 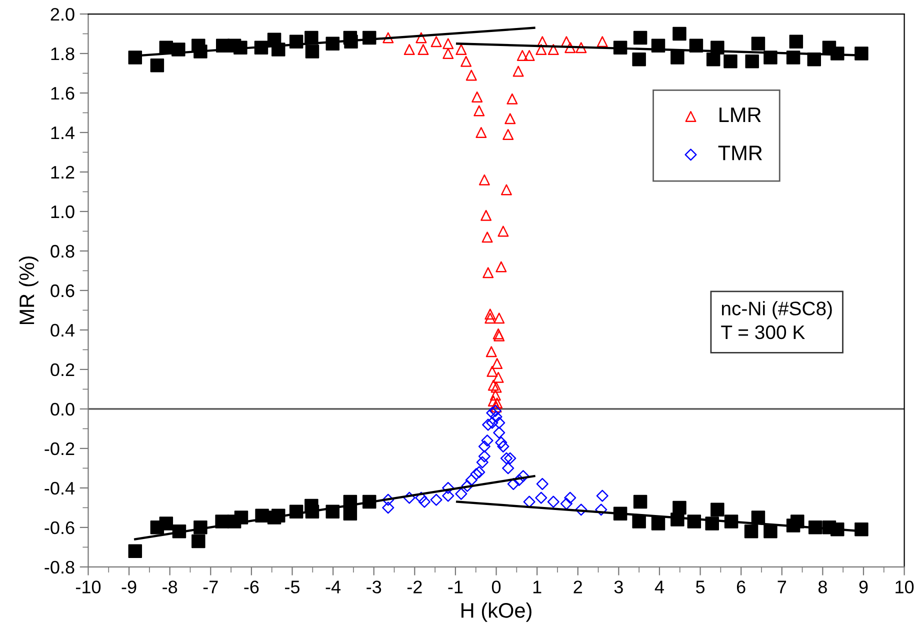 I want to click on legend-label: LMR, so click(x=740, y=115).